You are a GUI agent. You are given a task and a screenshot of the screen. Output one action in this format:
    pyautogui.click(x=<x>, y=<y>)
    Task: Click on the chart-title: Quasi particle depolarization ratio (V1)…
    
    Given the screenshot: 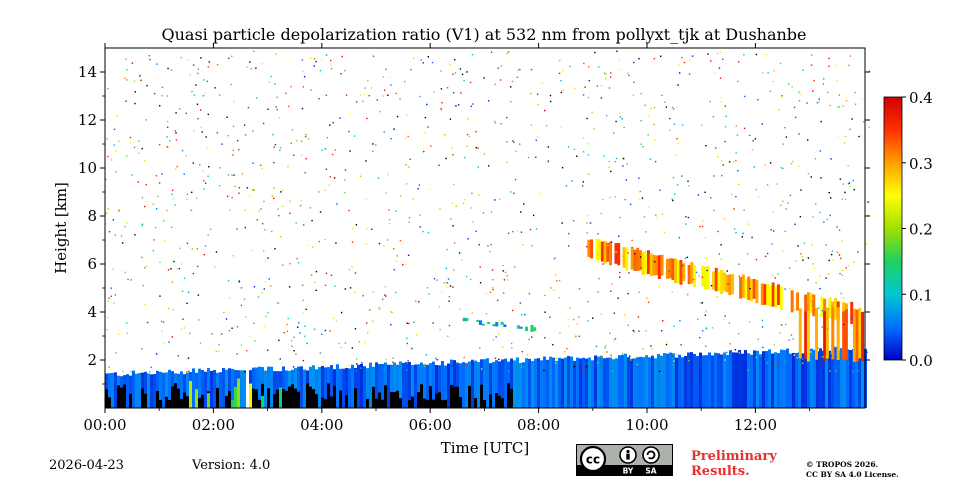 What is the action you would take?
    pyautogui.click(x=484, y=34)
    